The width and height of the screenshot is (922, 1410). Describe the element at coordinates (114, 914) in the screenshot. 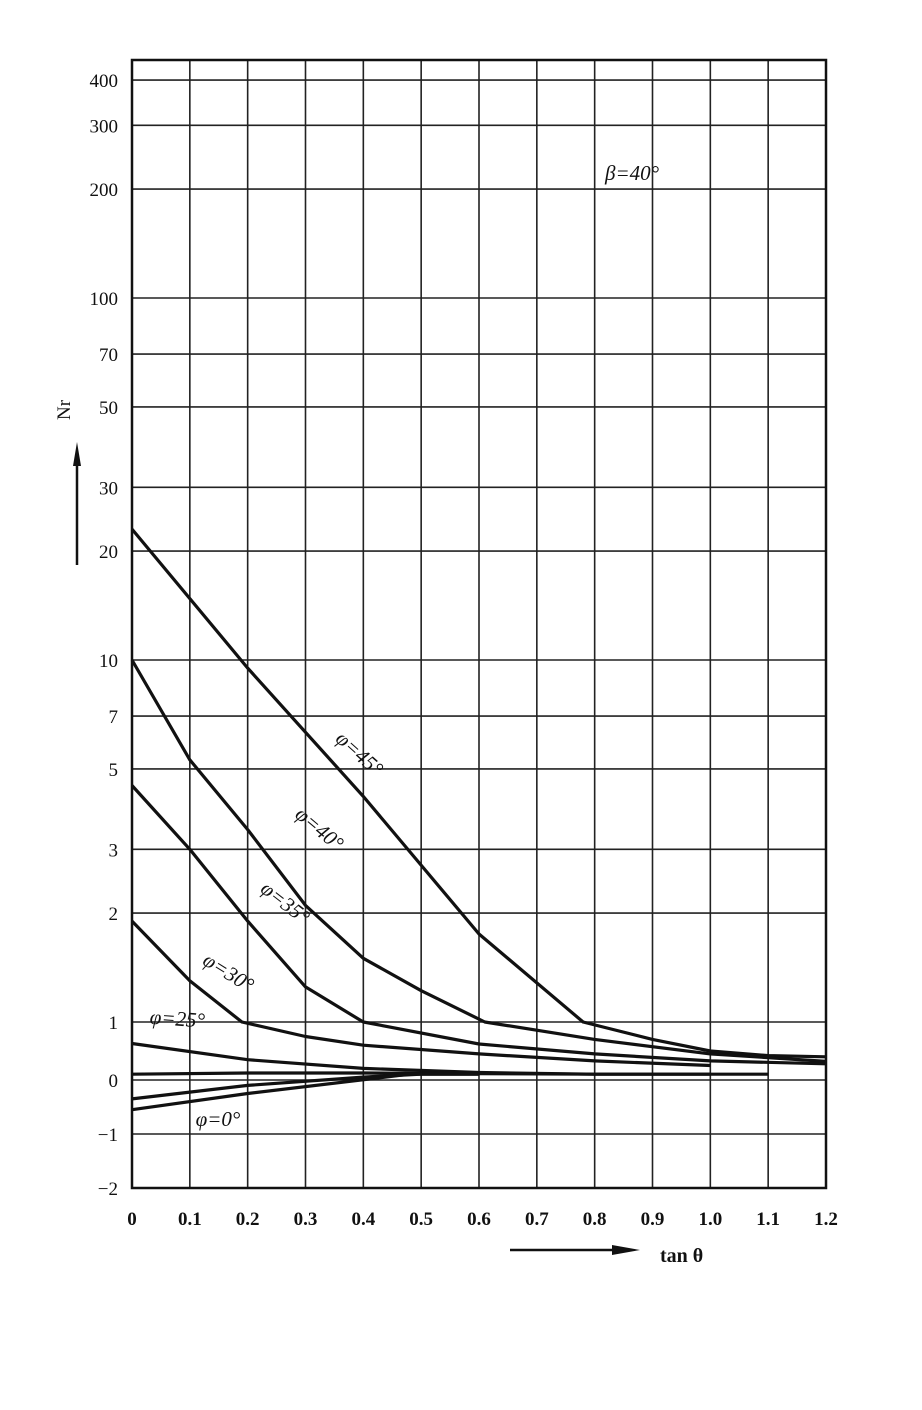

I see `y-tick-label: 2` at that location.